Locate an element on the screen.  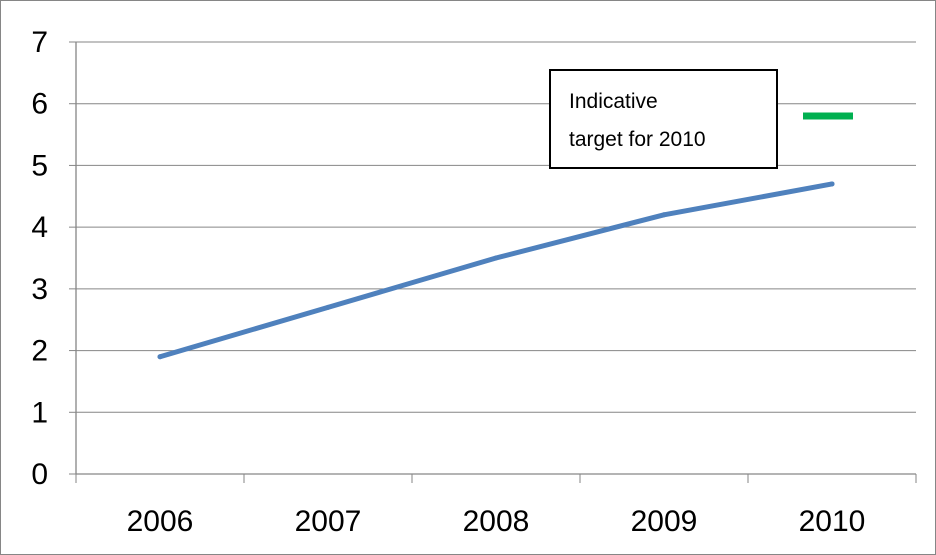
annotation-border is located at coordinates (663, 119).